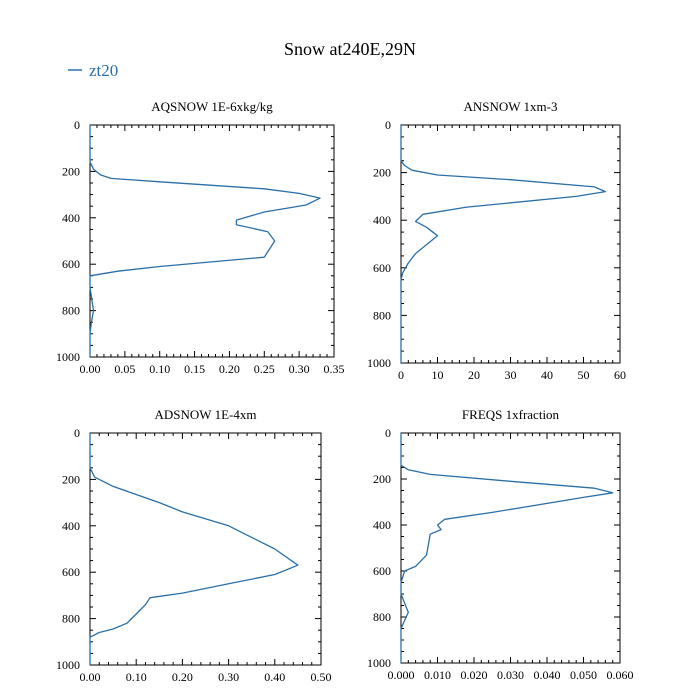 Image resolution: width=700 pixels, height=700 pixels. Describe the element at coordinates (264, 369) in the screenshot. I see `x-tick-label: 0.25` at that location.